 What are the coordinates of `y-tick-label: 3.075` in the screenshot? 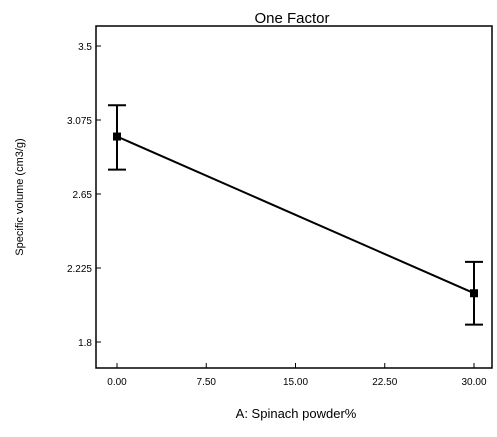 It's located at (79, 121).